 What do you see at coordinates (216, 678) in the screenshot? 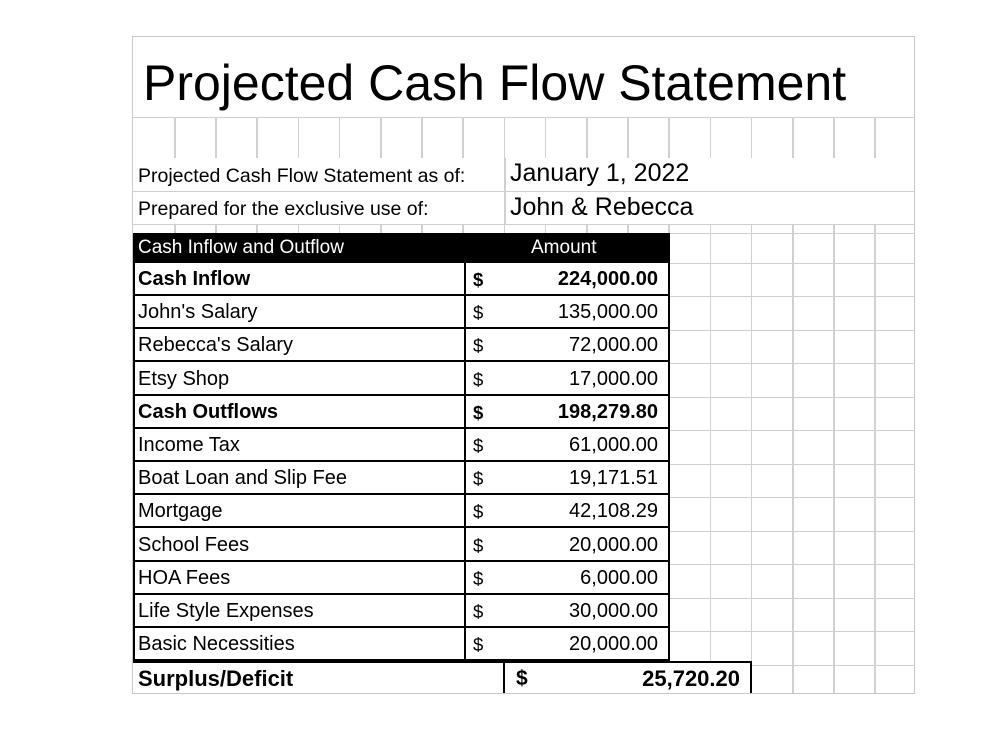
I see `total-label: Surplus/Deficit` at bounding box center [216, 678].